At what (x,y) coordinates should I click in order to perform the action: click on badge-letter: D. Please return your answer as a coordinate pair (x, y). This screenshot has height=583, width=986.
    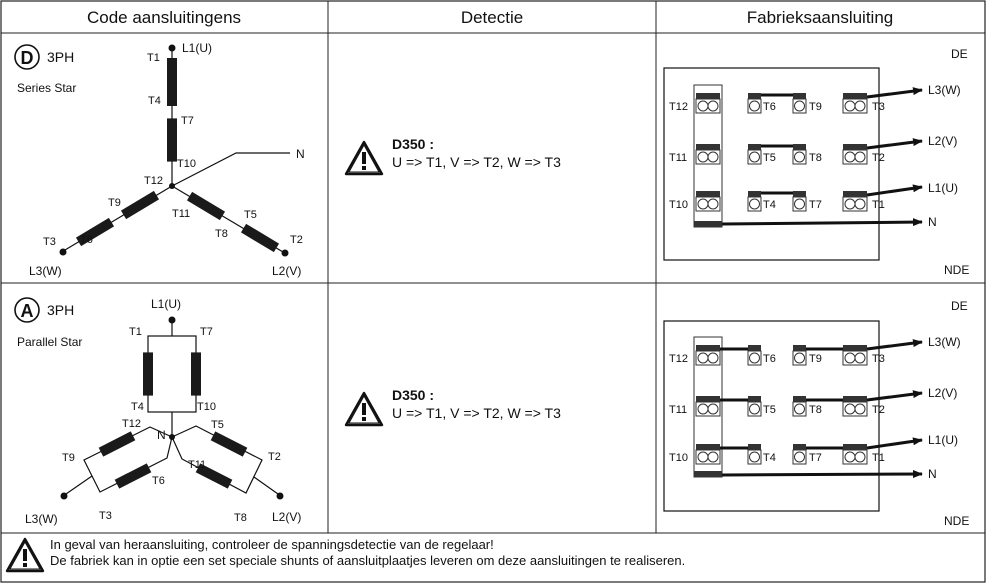
    Looking at the image, I should click on (27, 58).